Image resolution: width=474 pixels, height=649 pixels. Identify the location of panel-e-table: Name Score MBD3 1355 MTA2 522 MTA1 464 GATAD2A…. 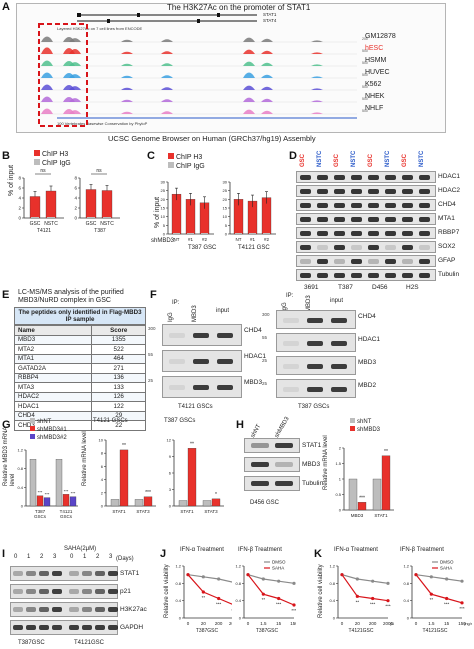
(79, 378).